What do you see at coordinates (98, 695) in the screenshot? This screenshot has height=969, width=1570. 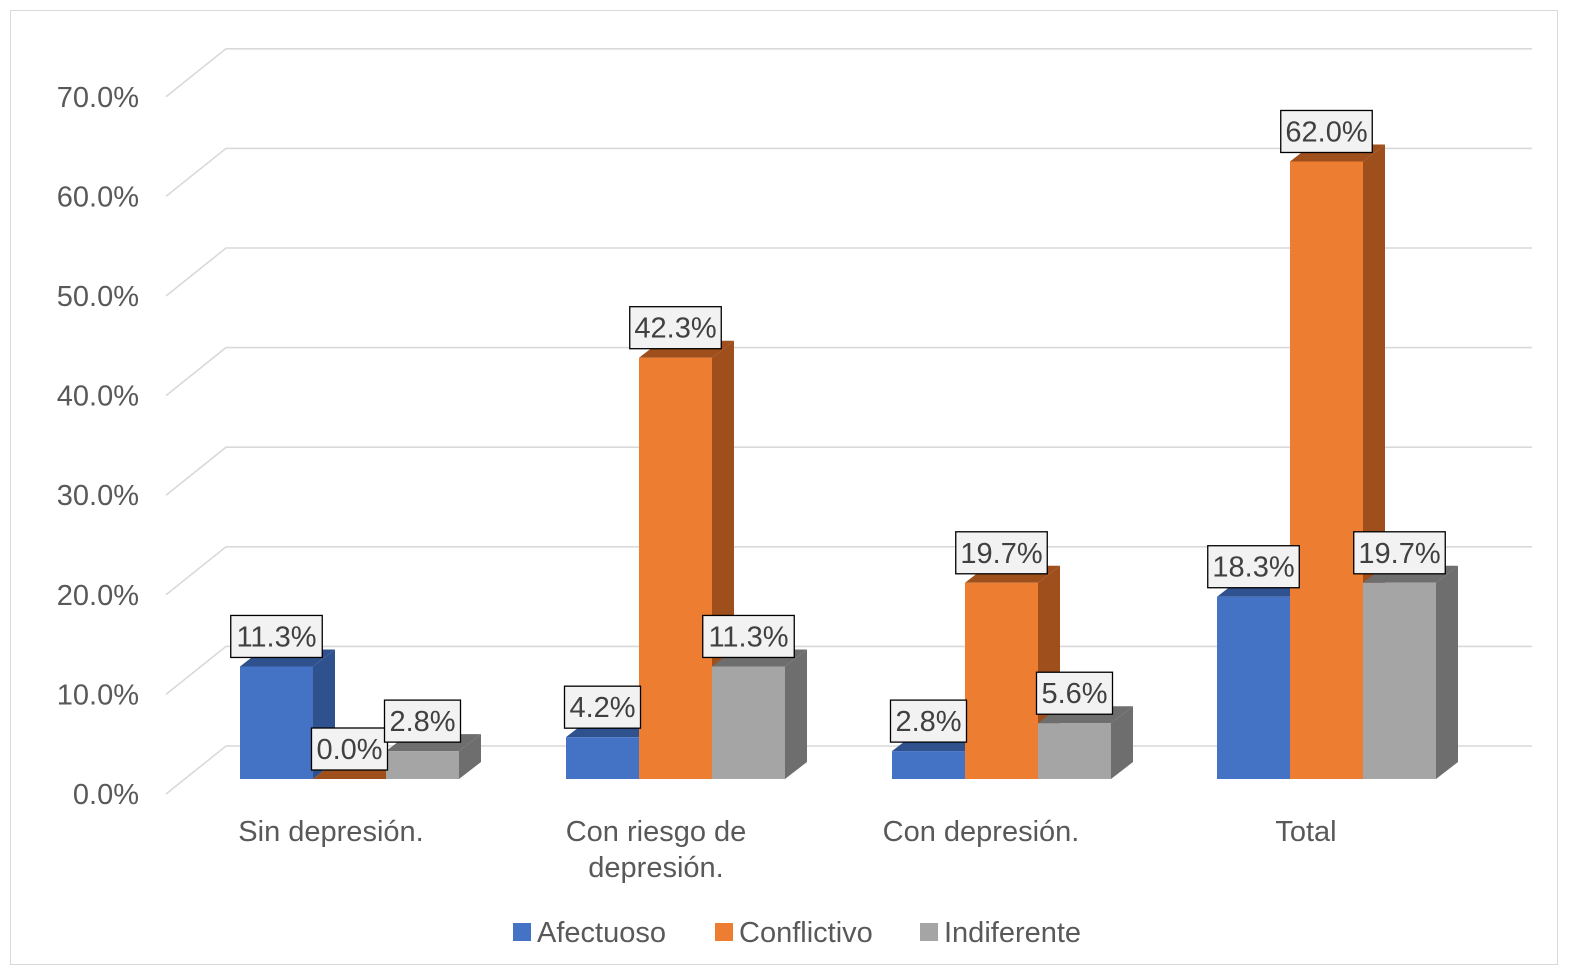 I see `y-tick-label: 10.0%` at bounding box center [98, 695].